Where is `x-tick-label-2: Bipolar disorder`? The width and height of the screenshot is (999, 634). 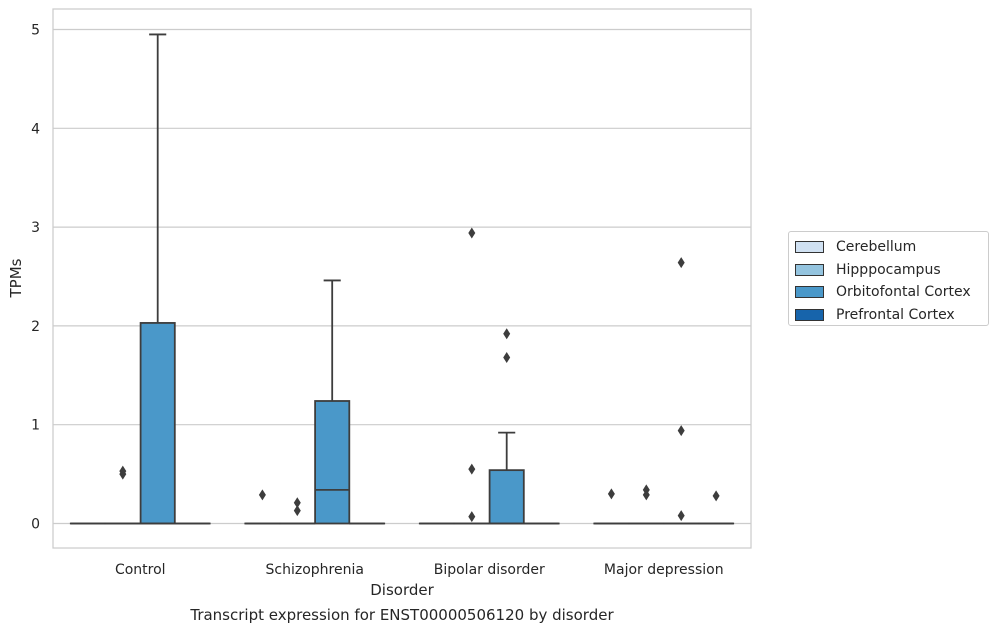 x-tick-label-2: Bipolar disorder is located at coordinates (489, 570).